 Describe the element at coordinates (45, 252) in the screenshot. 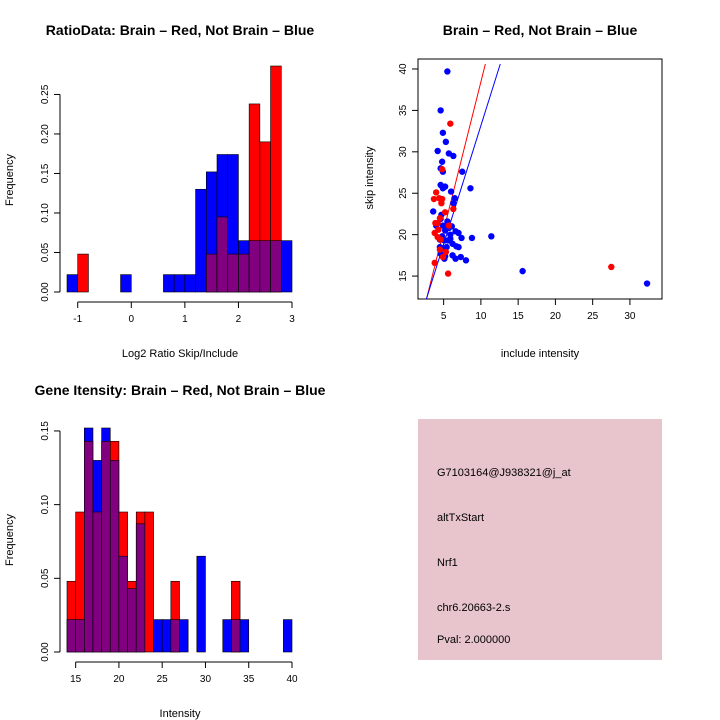

I see `ratio-y-tick-label: 0.05` at that location.